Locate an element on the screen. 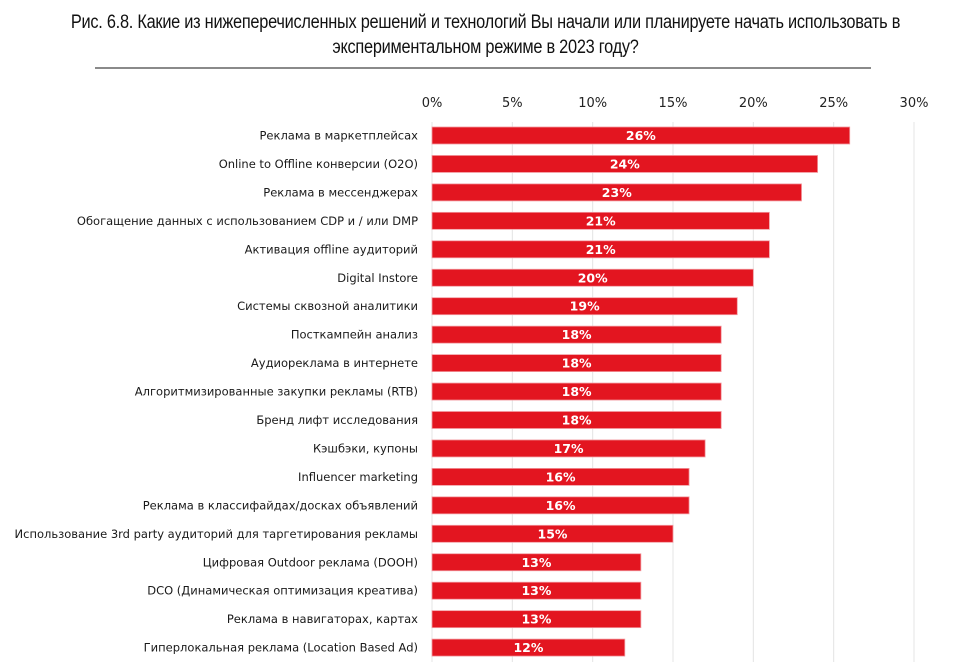 This screenshot has height=664, width=971. data-label: 24% is located at coordinates (625, 163).